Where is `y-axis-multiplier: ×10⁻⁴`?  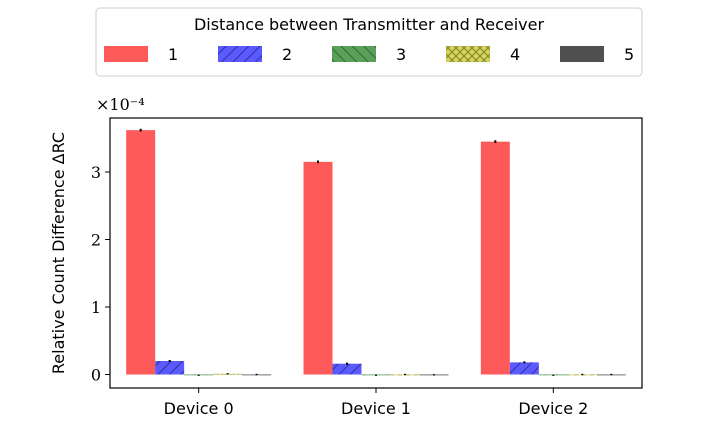
y-axis-multiplier: ×10⁻⁴ is located at coordinates (120, 104).